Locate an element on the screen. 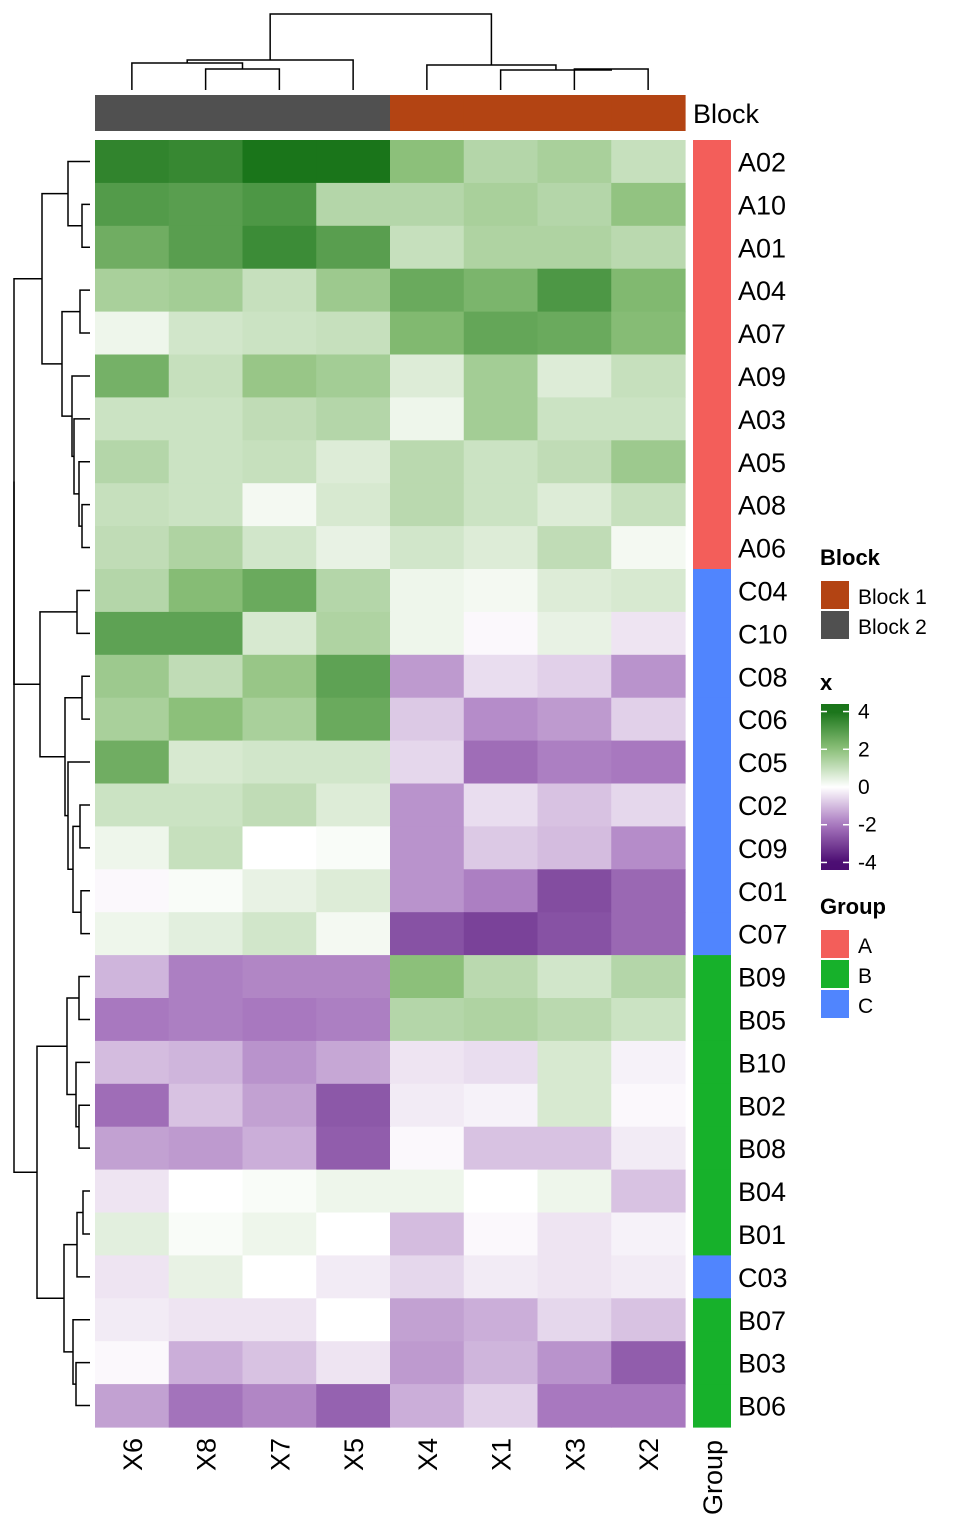 This screenshot has height=1536, width=960. column-label-x3: X3 is located at coordinates (575, 1454).